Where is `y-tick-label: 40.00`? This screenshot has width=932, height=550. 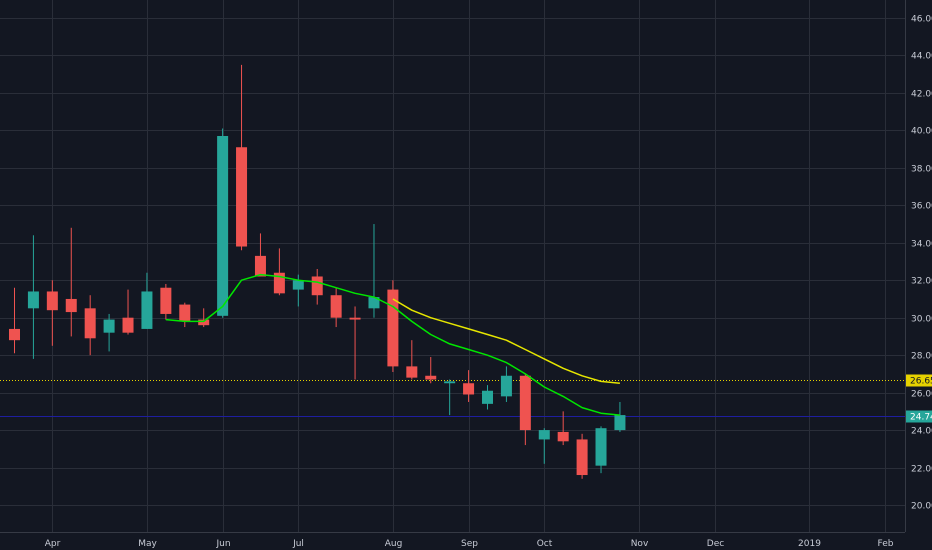
y-tick-label: 40.00 is located at coordinates (921, 132).